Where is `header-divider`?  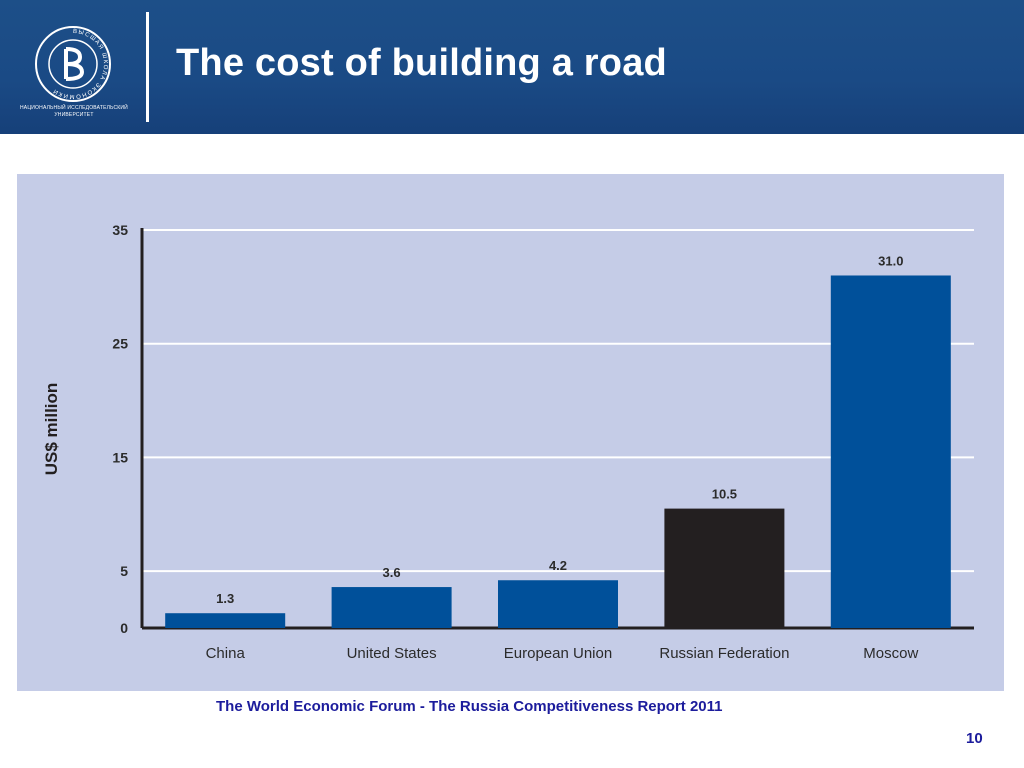 header-divider is located at coordinates (147, 67).